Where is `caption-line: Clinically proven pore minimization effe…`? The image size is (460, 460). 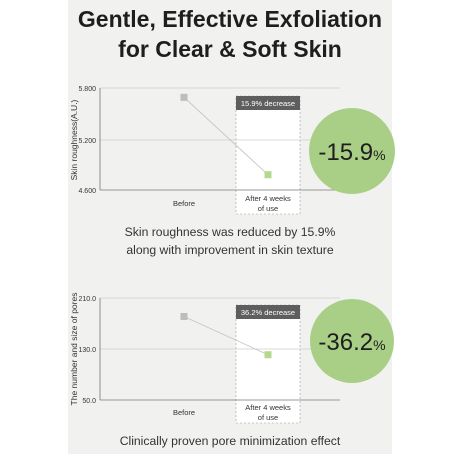
caption-line: Clinically proven pore minimization effe… is located at coordinates (230, 441).